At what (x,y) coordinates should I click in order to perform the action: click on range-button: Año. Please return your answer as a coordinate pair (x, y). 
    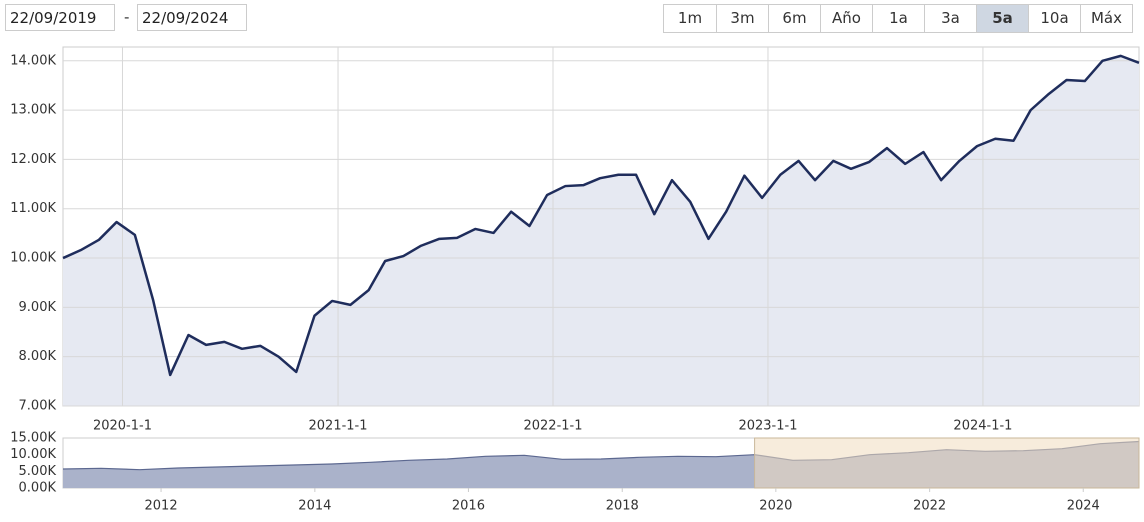
    Looking at the image, I should click on (846, 18).